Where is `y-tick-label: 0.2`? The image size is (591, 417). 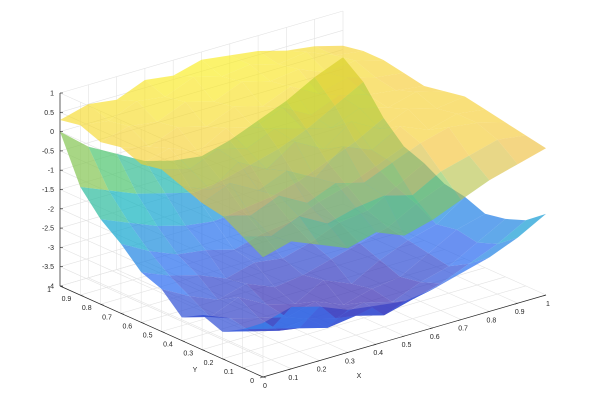
y-tick-label: 0.2 is located at coordinates (209, 363).